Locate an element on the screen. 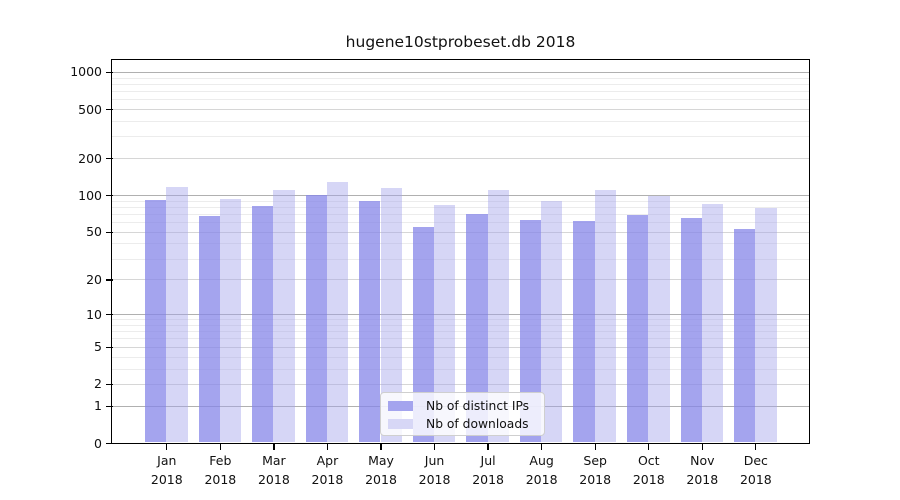 The height and width of the screenshot is (500, 900). y-tick-label-1000: 1000 is located at coordinates (86, 72).